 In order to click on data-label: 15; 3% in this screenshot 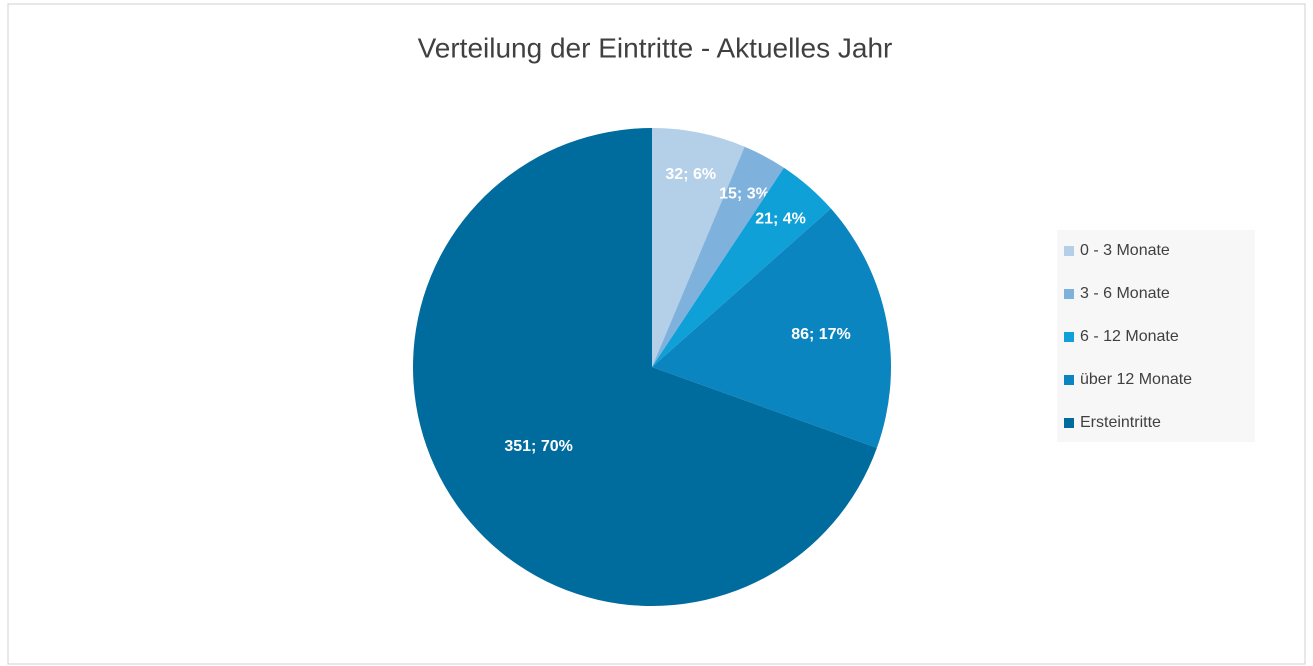, I will do `click(744, 193)`.